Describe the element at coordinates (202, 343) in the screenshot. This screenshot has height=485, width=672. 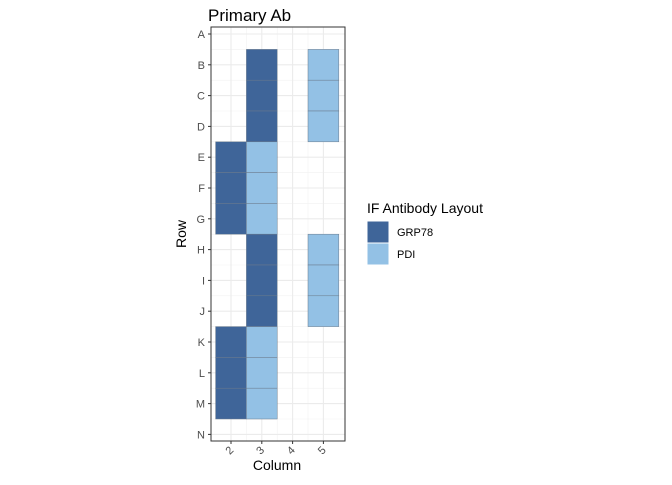
I see `y-tick-label: K` at that location.